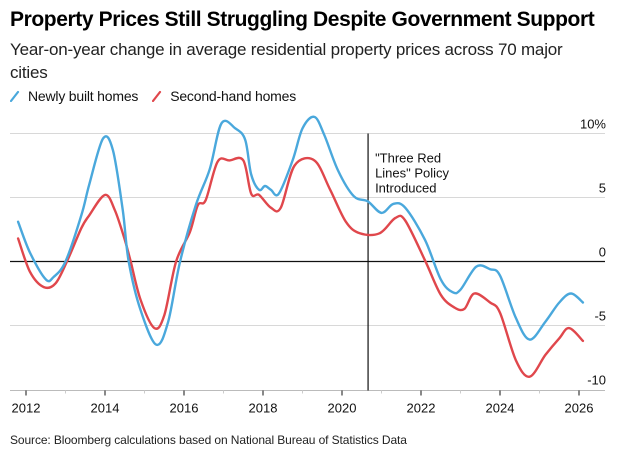 This screenshot has height=450, width=630. What do you see at coordinates (421, 408) in the screenshot?
I see `x-tick-label: 2022` at bounding box center [421, 408].